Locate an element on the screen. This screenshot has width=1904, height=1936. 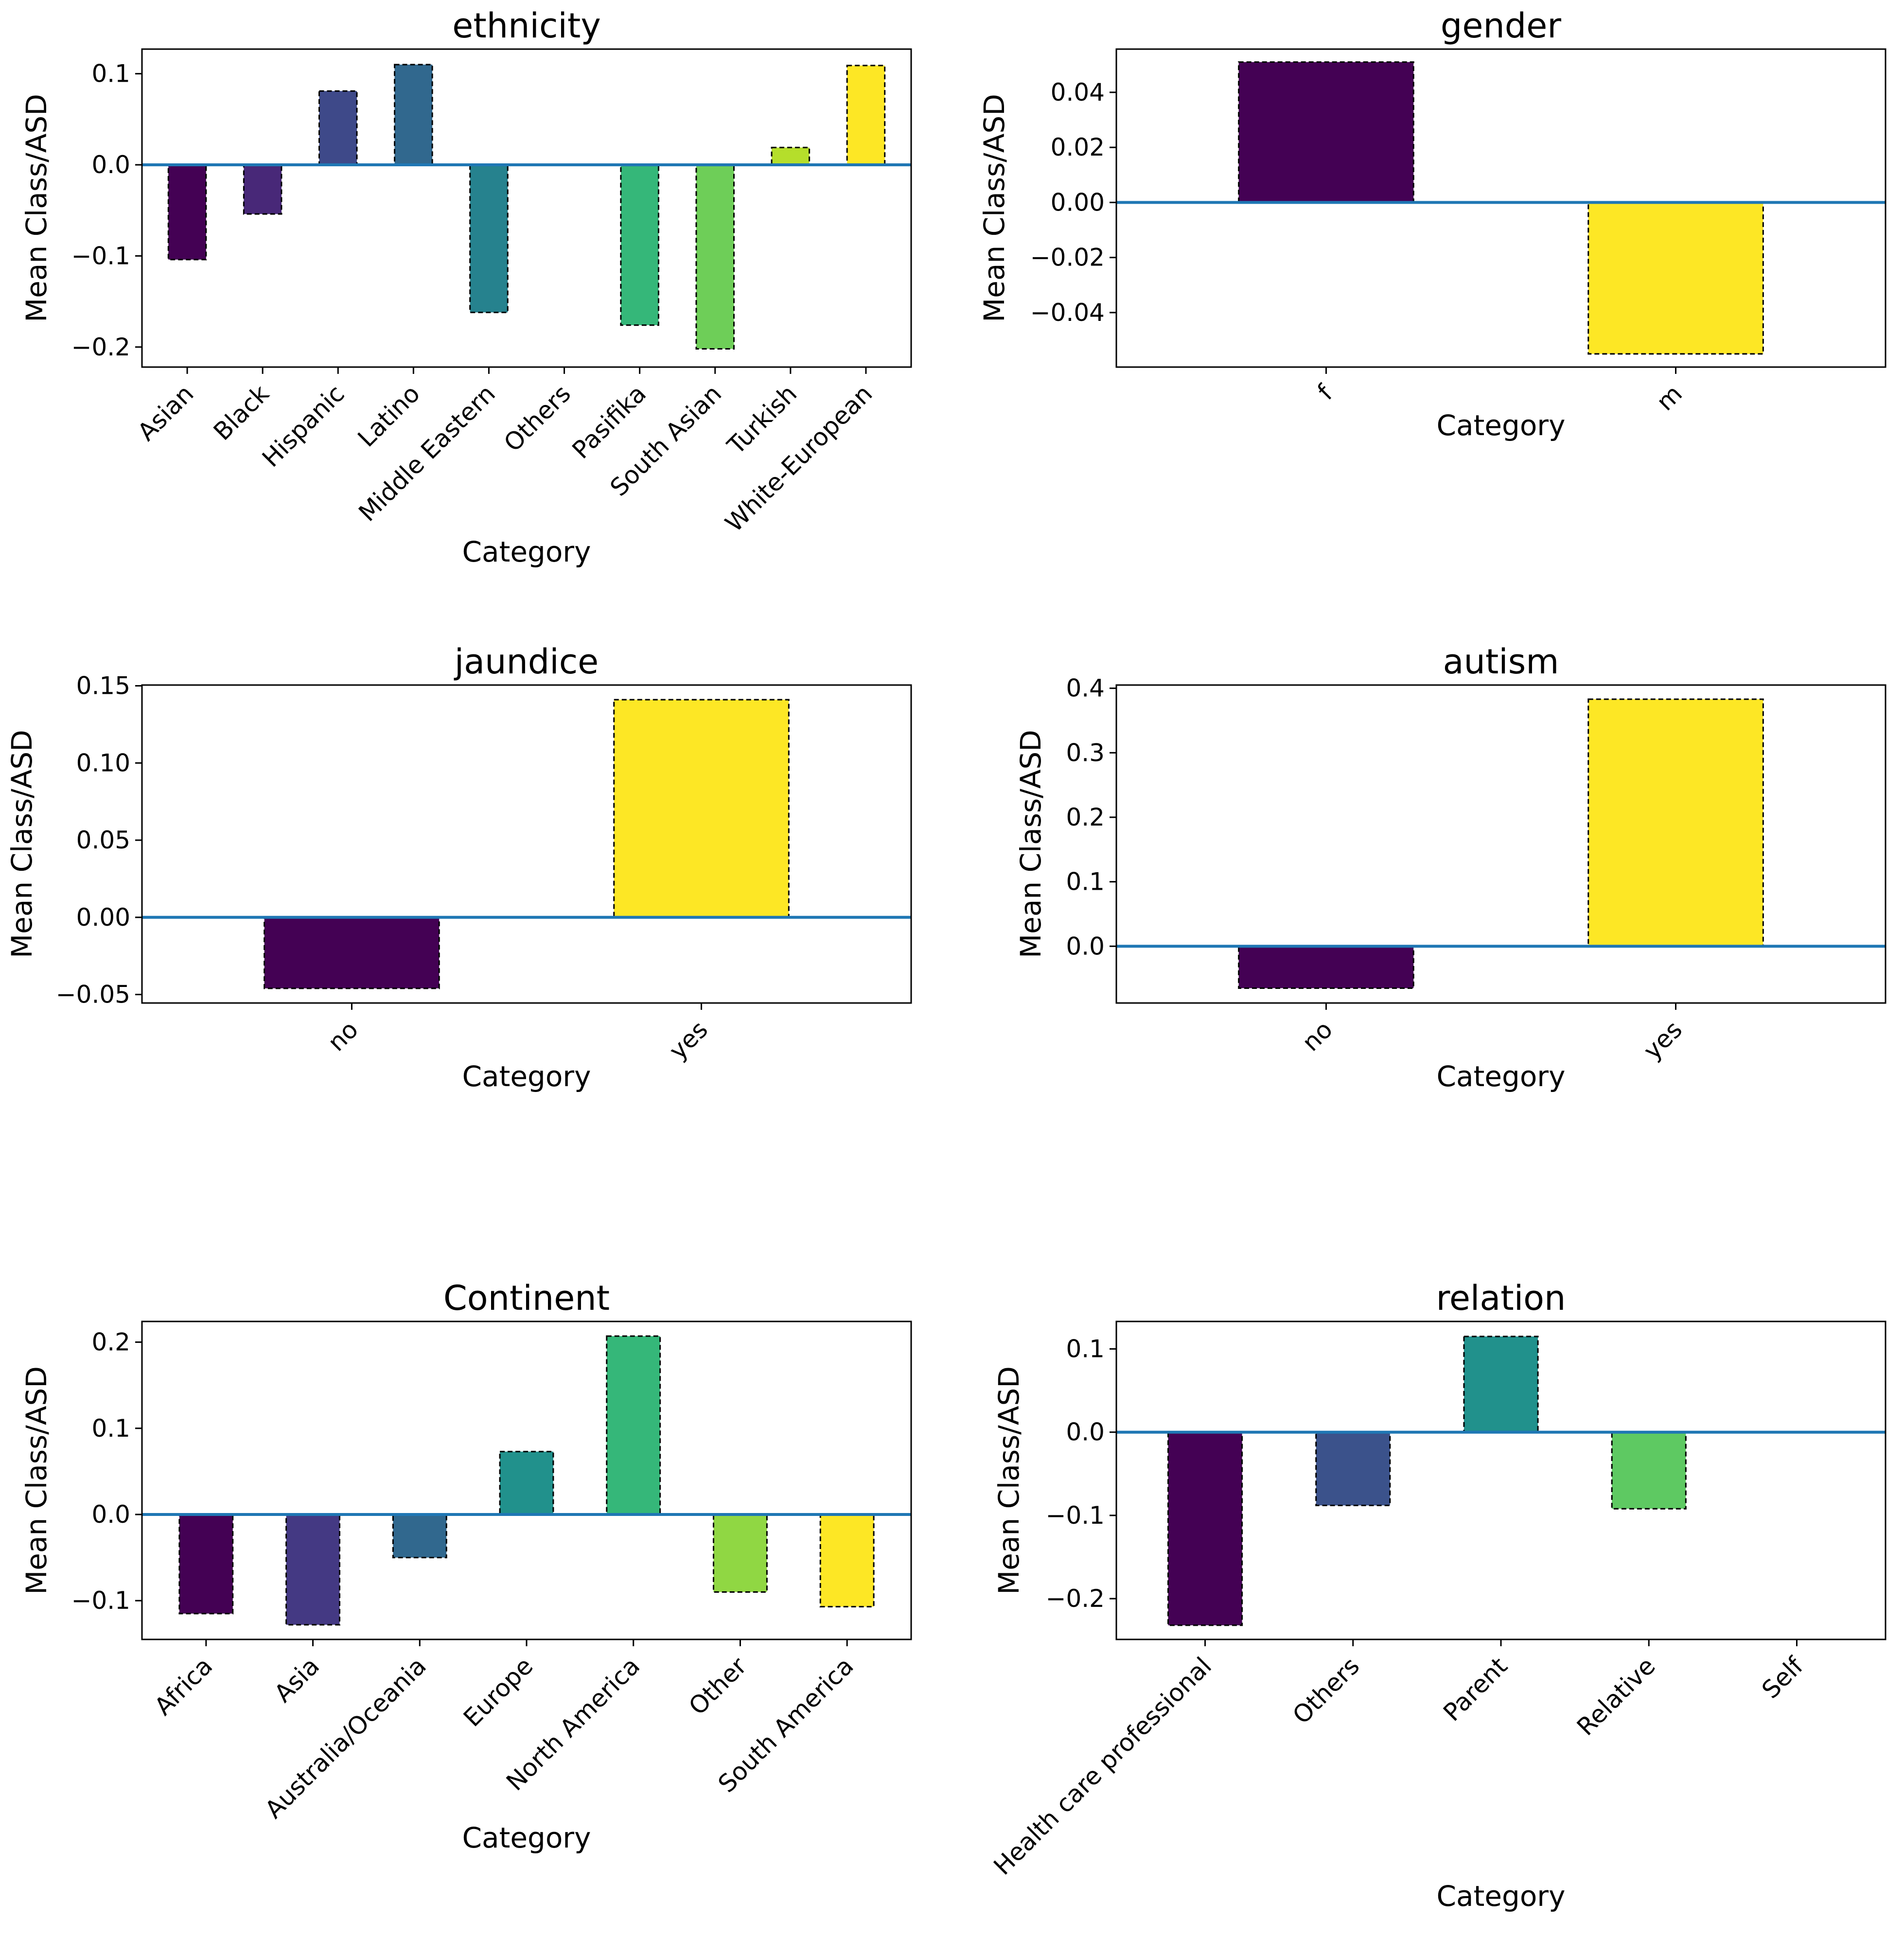
x-tick-label: Asia is located at coordinates (297, 1679).